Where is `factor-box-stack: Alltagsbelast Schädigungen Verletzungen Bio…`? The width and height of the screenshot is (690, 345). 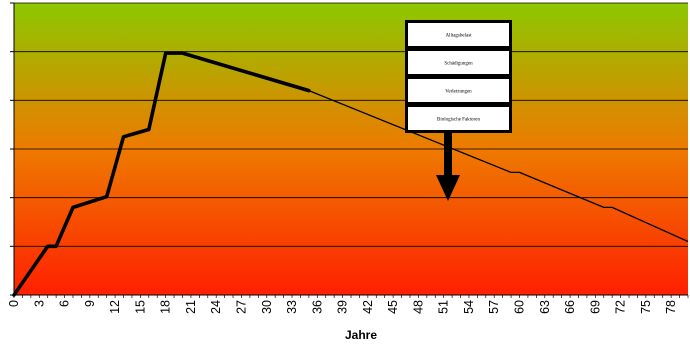 factor-box-stack: Alltagsbelast Schädigungen Verletzungen Bio… is located at coordinates (458, 76).